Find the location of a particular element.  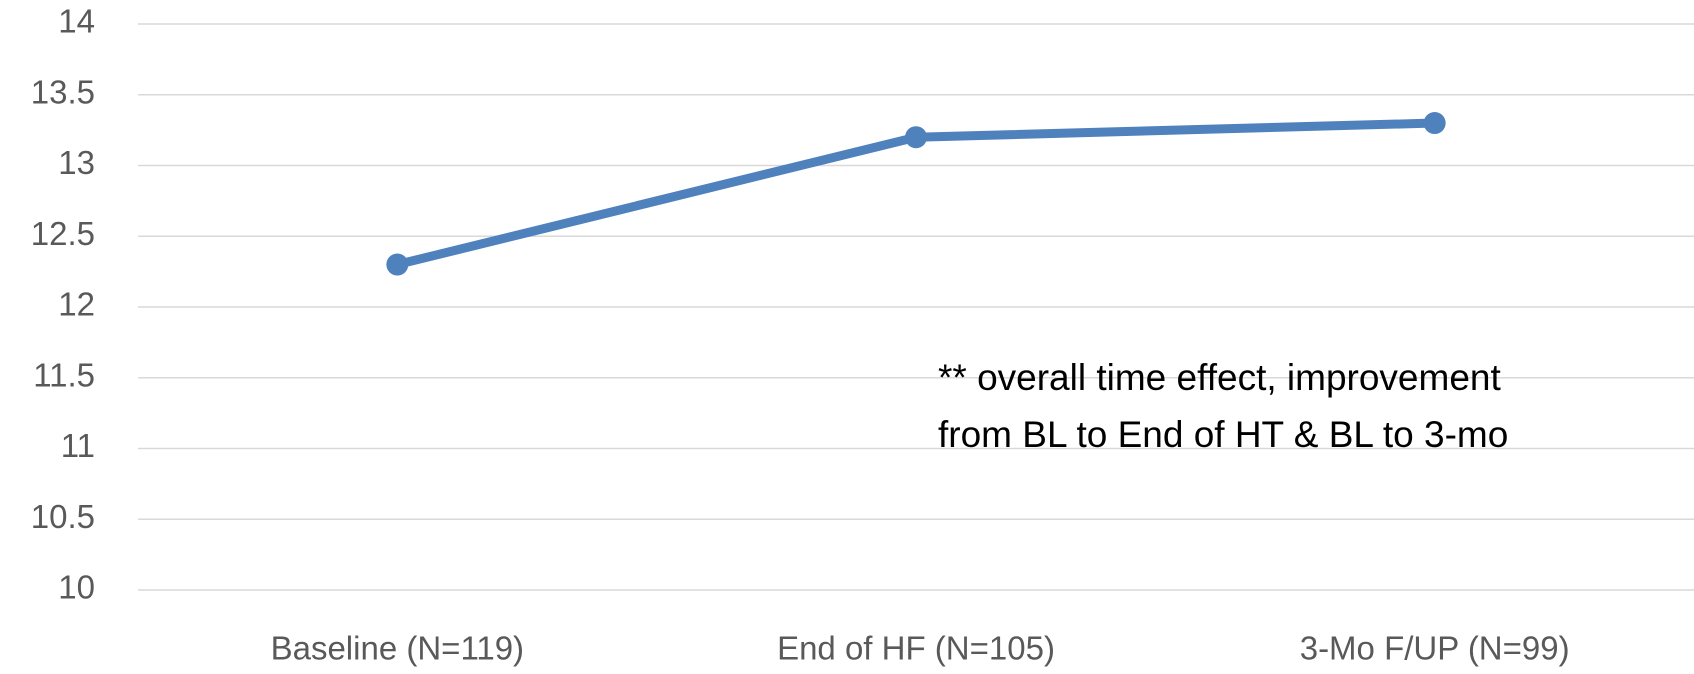

y-tick-label: 12.5 is located at coordinates (63, 233).